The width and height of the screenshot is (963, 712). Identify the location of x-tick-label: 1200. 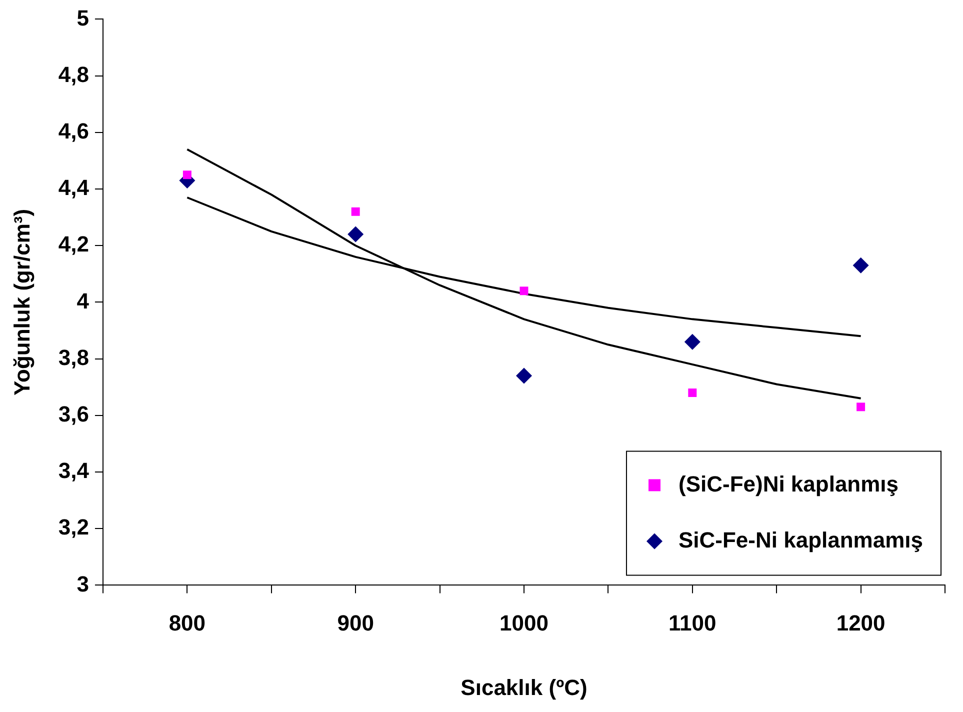
(861, 623).